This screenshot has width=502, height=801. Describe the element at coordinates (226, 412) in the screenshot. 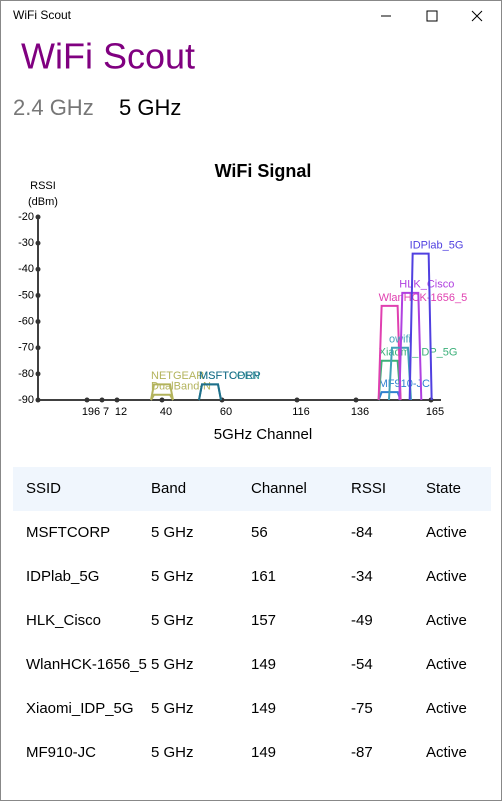

I see `x-tick-label: 60` at that location.